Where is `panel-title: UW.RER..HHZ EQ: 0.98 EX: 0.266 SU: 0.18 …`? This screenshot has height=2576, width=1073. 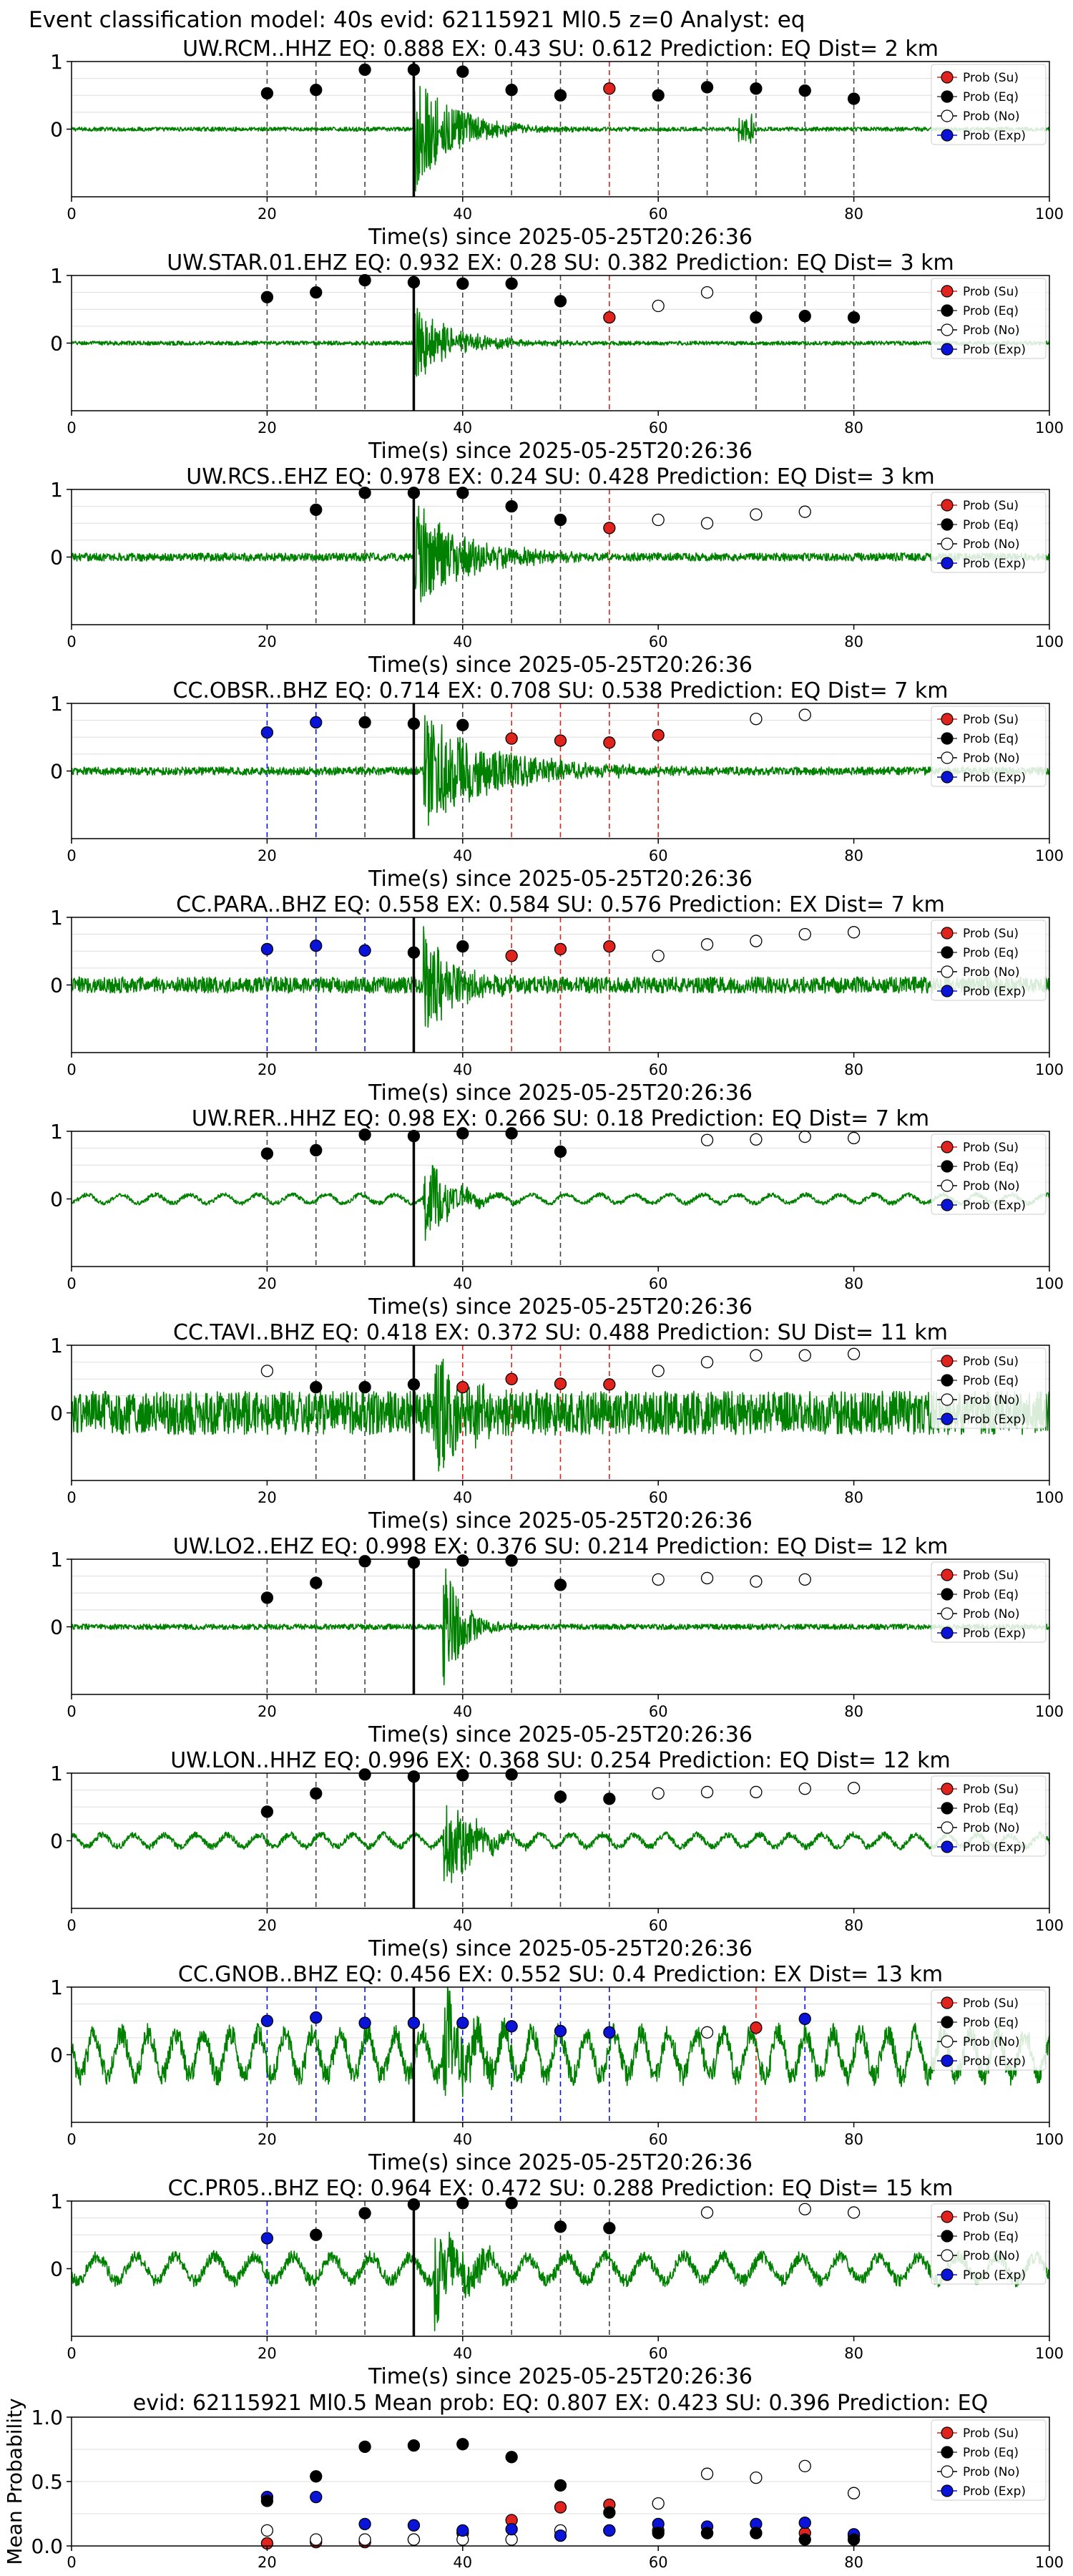 panel-title: UW.RER..HHZ EQ: 0.98 EX: 0.266 SU: 0.18 … is located at coordinates (560, 1118).